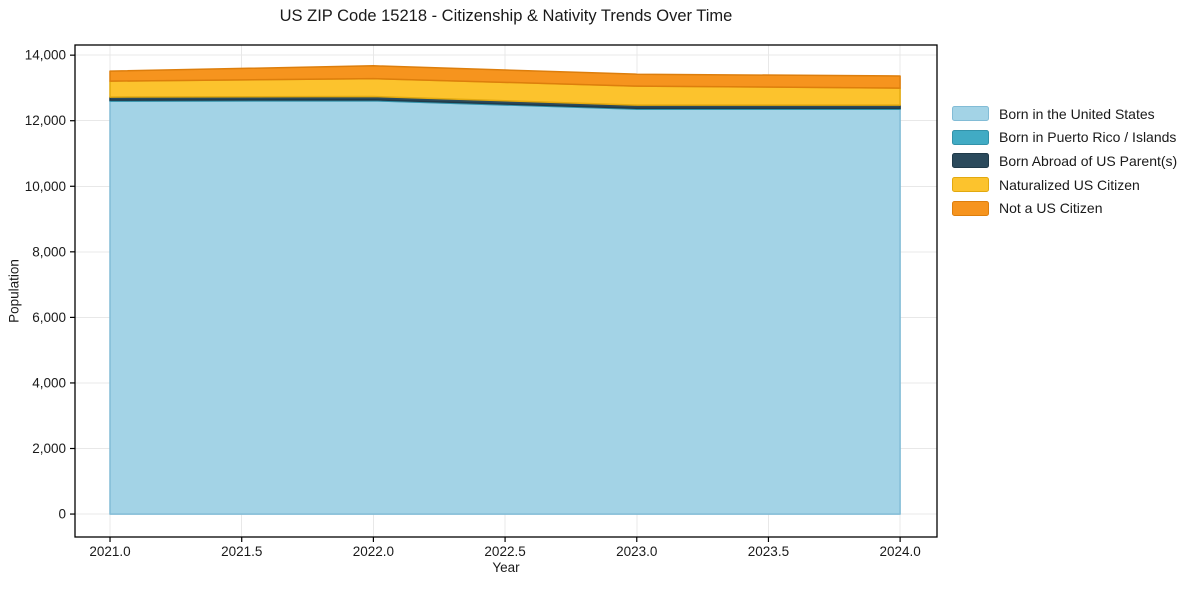 This screenshot has width=1189, height=590. What do you see at coordinates (373, 551) in the screenshot?
I see `x-tick-label: 2022.0` at bounding box center [373, 551].